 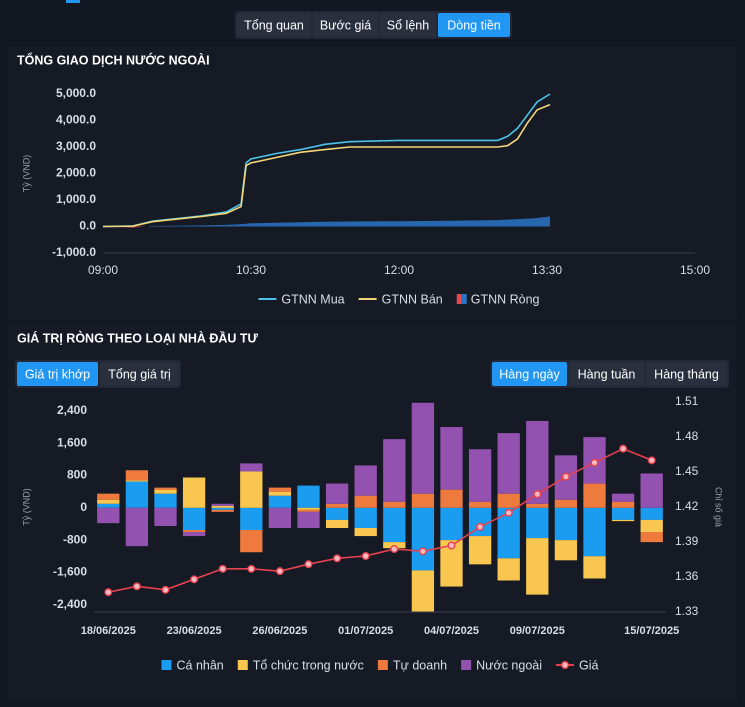 I want to click on y2-tick-label: 1.45, so click(x=687, y=471).